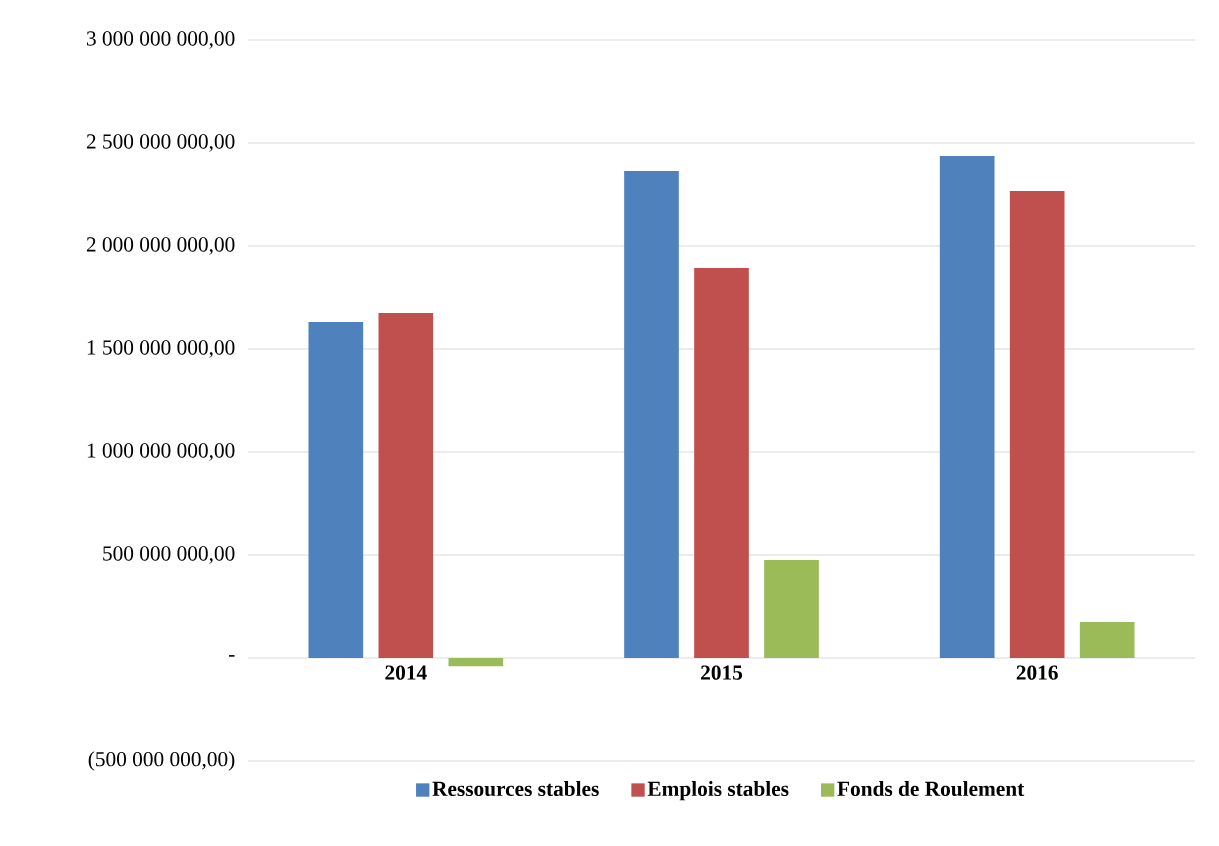 This screenshot has width=1219, height=846. What do you see at coordinates (161, 349) in the screenshot?
I see `y-tick-label: 1 500 000 000,00` at bounding box center [161, 349].